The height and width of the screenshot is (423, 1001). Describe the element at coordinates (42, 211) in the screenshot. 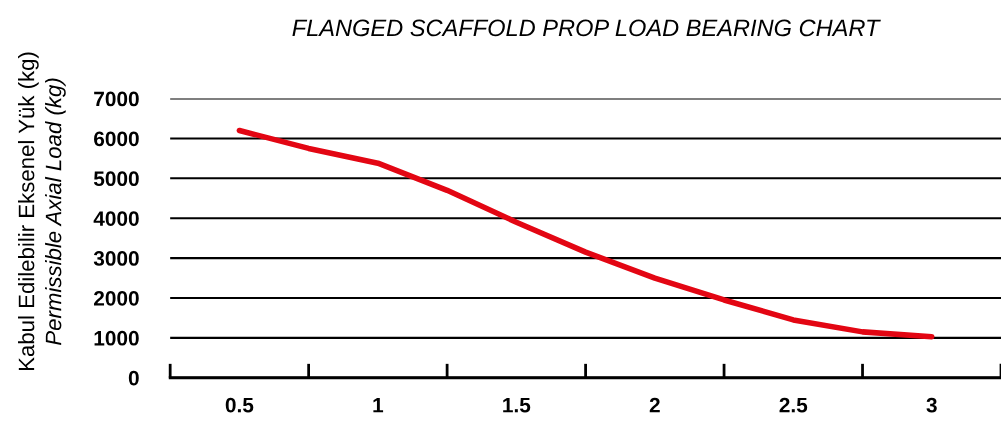

I see `y-axis-title: Kabul Edilebilir Eksenel Yük (kg) Permissible Axial Load (kg)` at that location.